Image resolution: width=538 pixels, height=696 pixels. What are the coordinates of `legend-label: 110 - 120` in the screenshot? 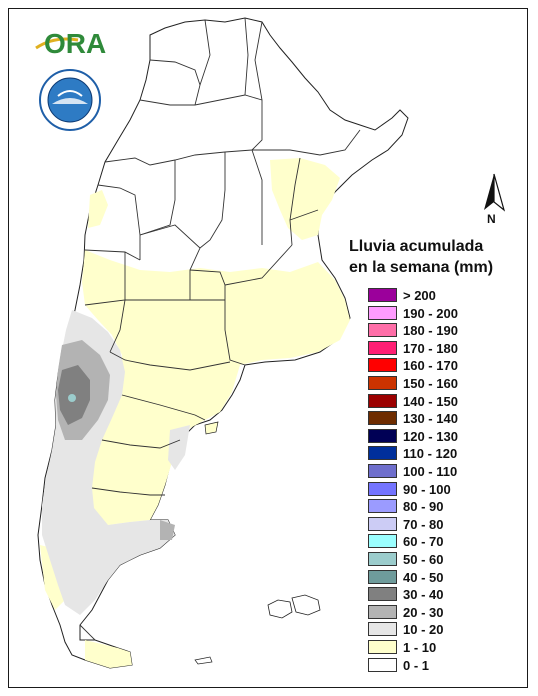 It's located at (430, 454).